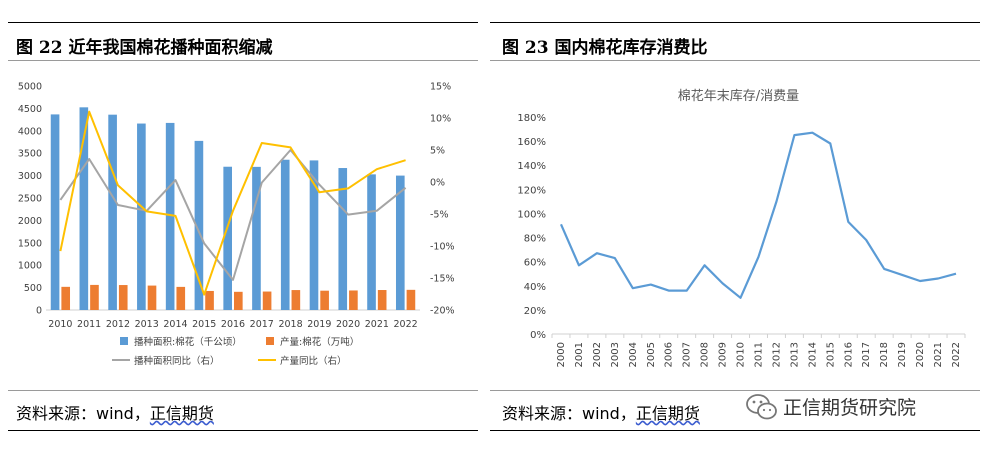  What do you see at coordinates (850, 408) in the screenshot?
I see `watermark-text: 正信期货研究院` at bounding box center [850, 408].